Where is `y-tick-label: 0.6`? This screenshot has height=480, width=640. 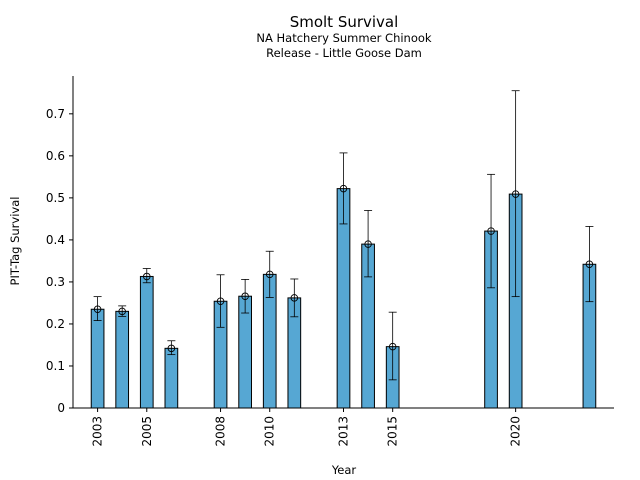
y-tick-label: 0.6 is located at coordinates (55, 156).